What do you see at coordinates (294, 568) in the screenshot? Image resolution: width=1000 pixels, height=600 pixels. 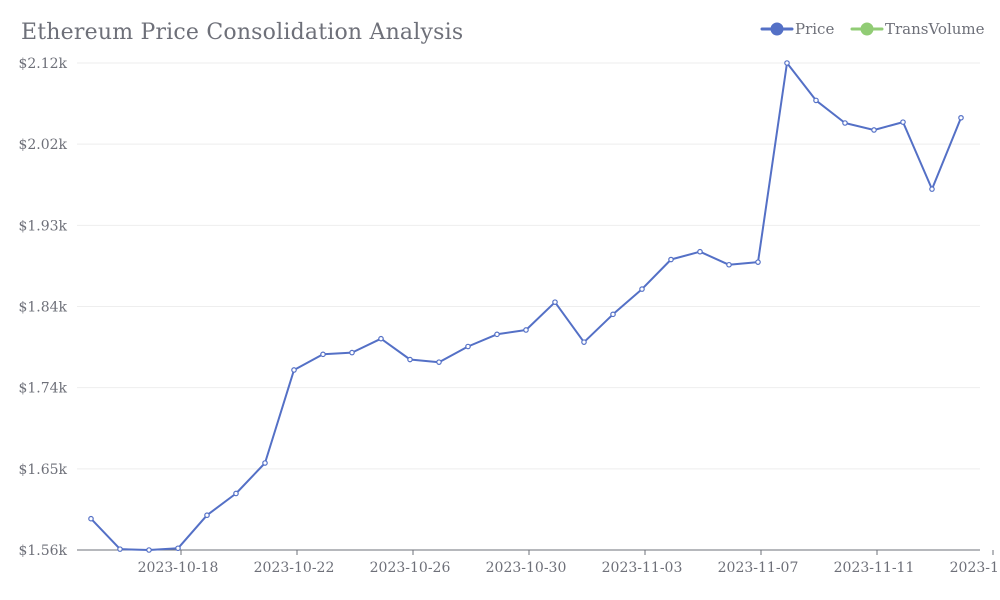 I see `x-tick-label: 2023-10-22` at bounding box center [294, 568].